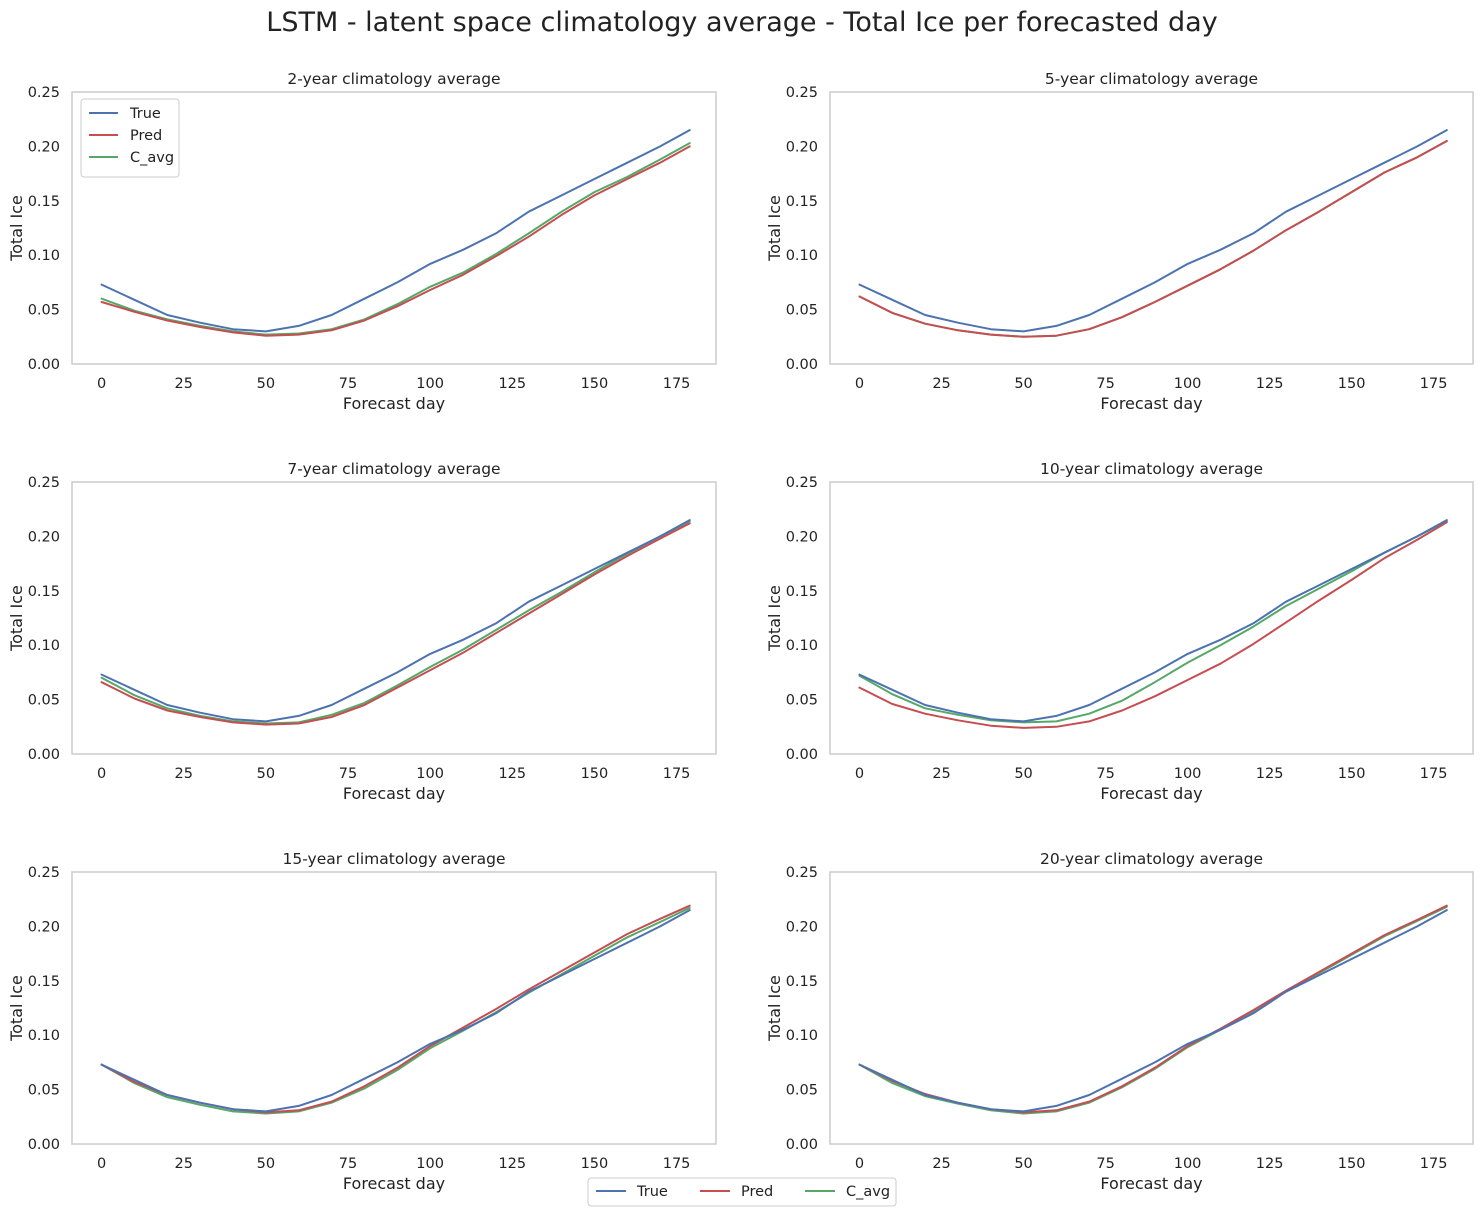 This screenshot has width=1484, height=1212. I want to click on legend-label: Pred, so click(757, 1192).